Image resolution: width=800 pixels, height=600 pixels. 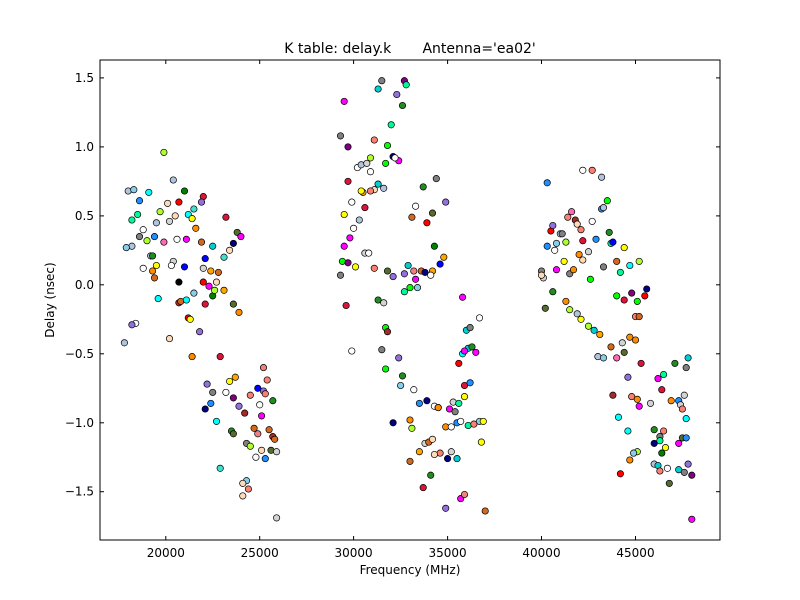 I want to click on y-tick-label: −1.5, so click(x=79, y=492).